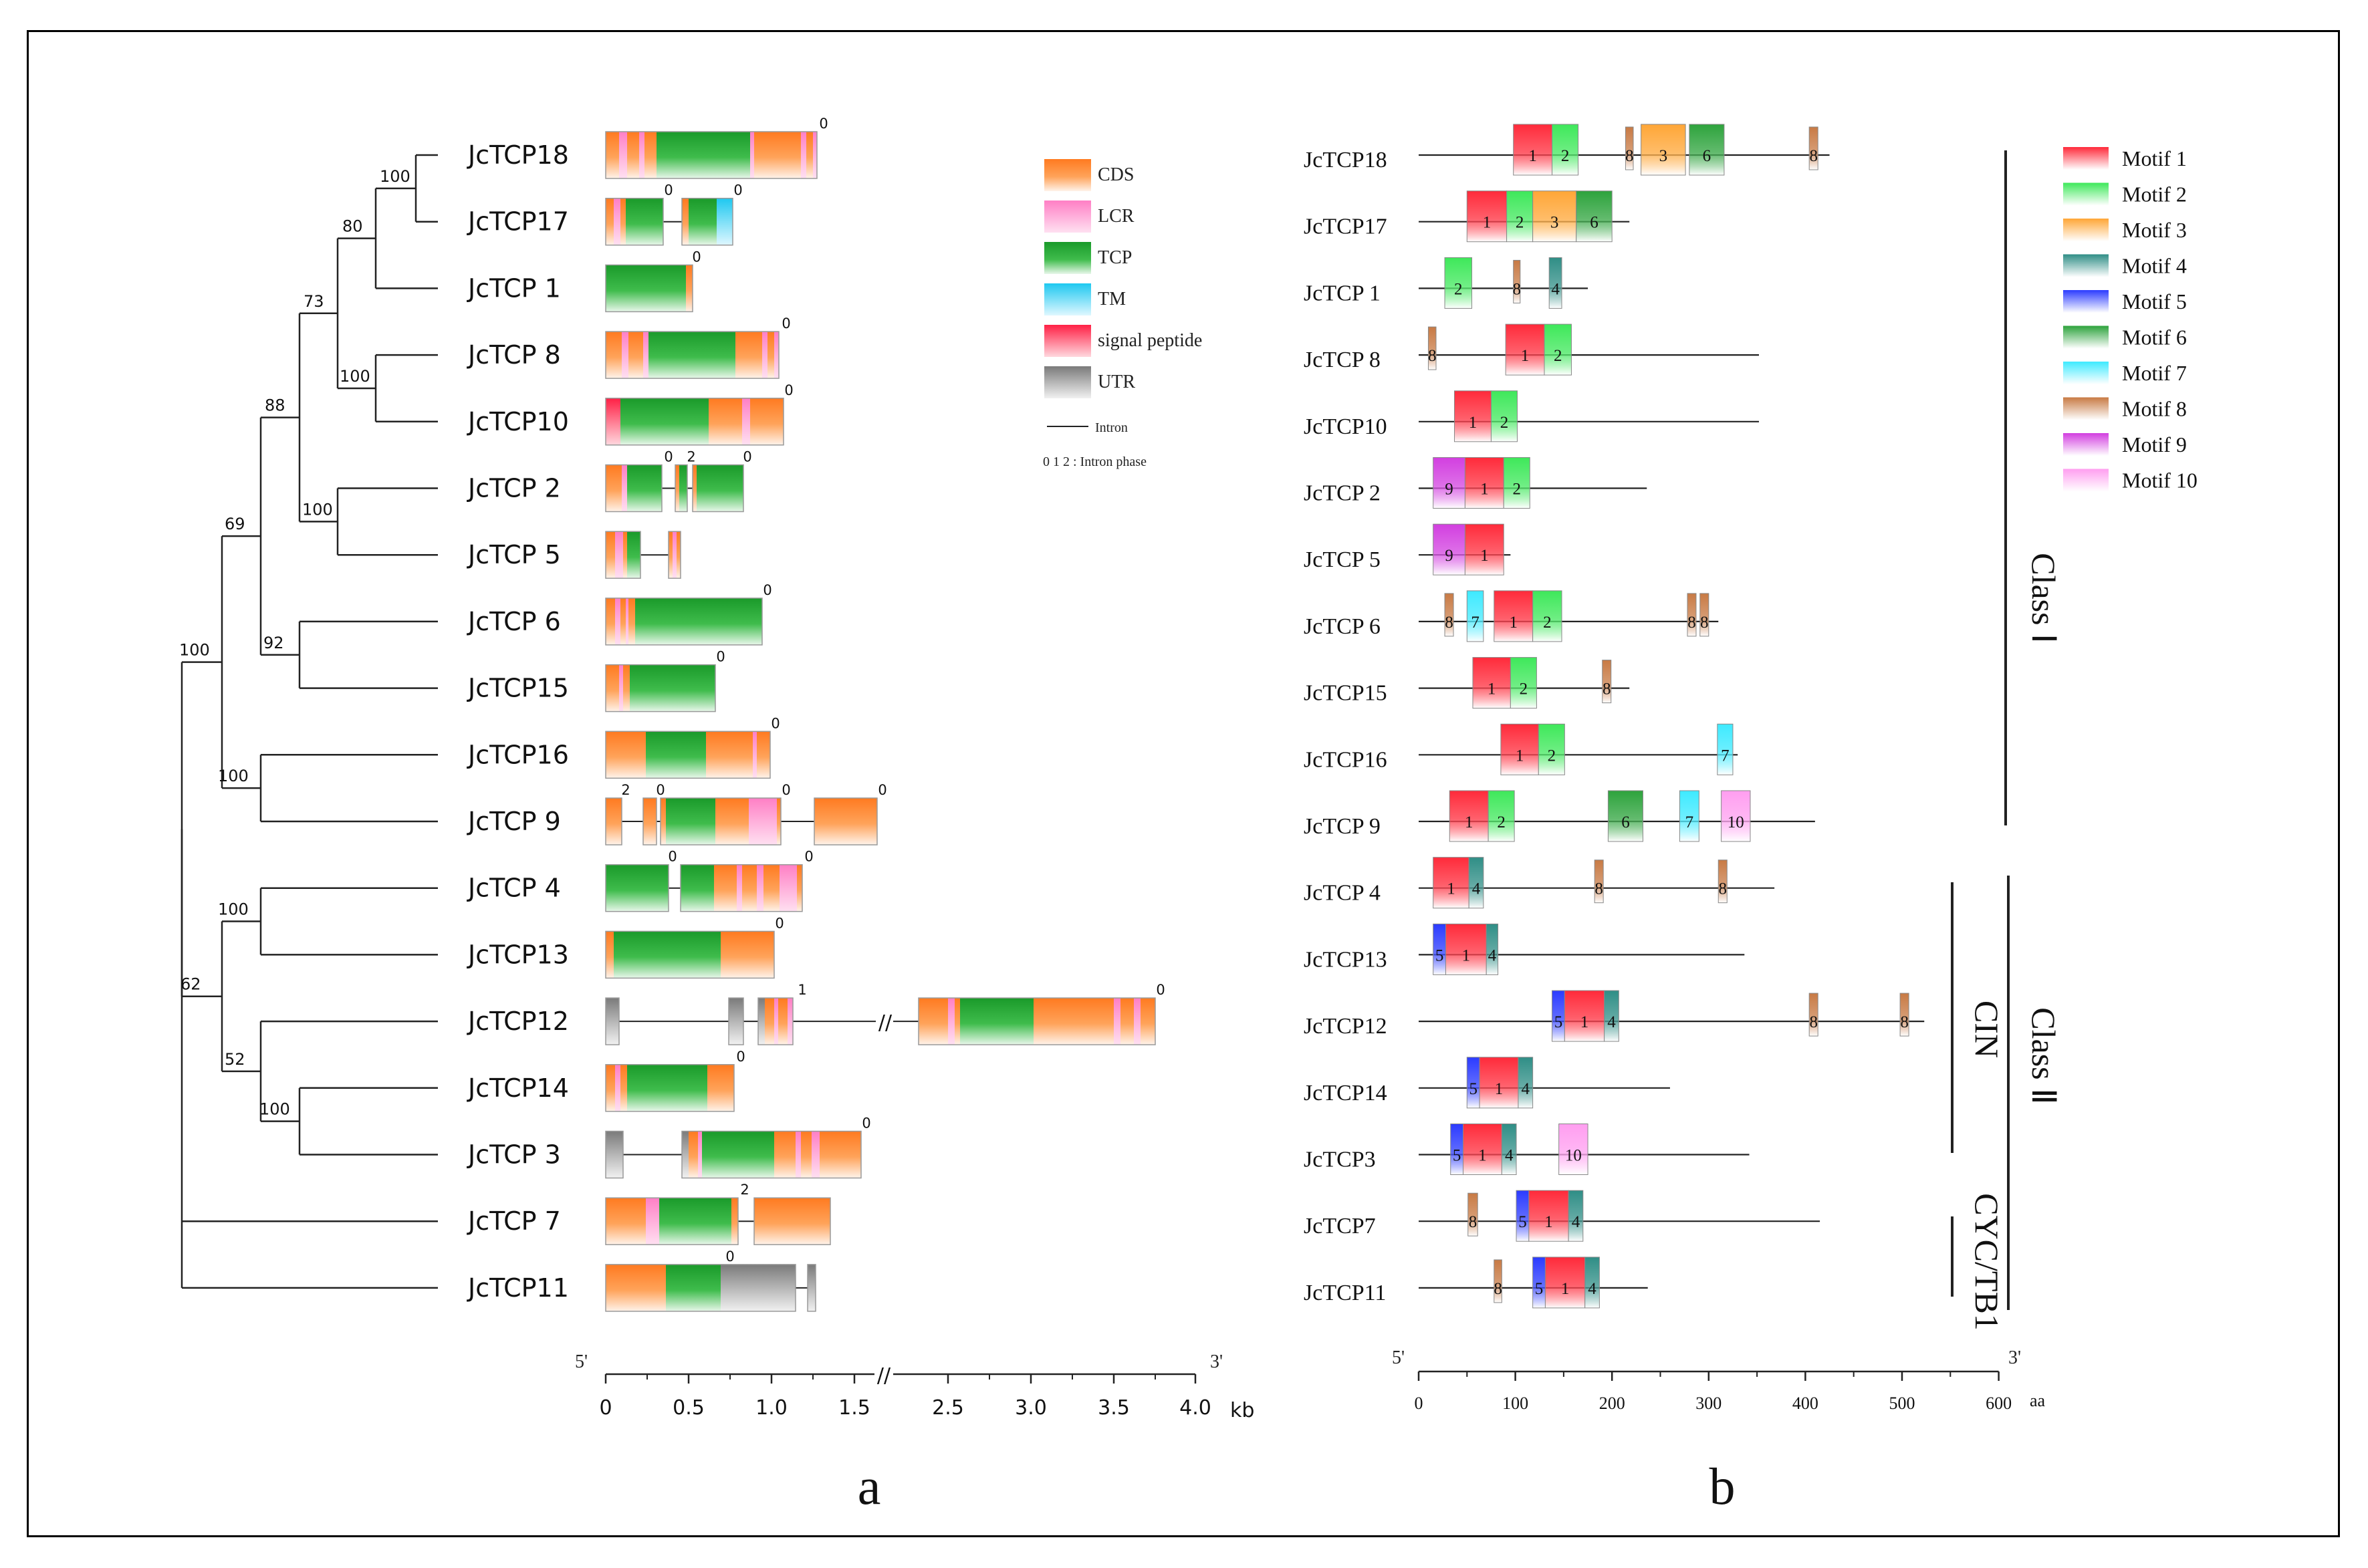  What do you see at coordinates (1116, 174) in the screenshot?
I see `gene-legend-label: CDS` at bounding box center [1116, 174].